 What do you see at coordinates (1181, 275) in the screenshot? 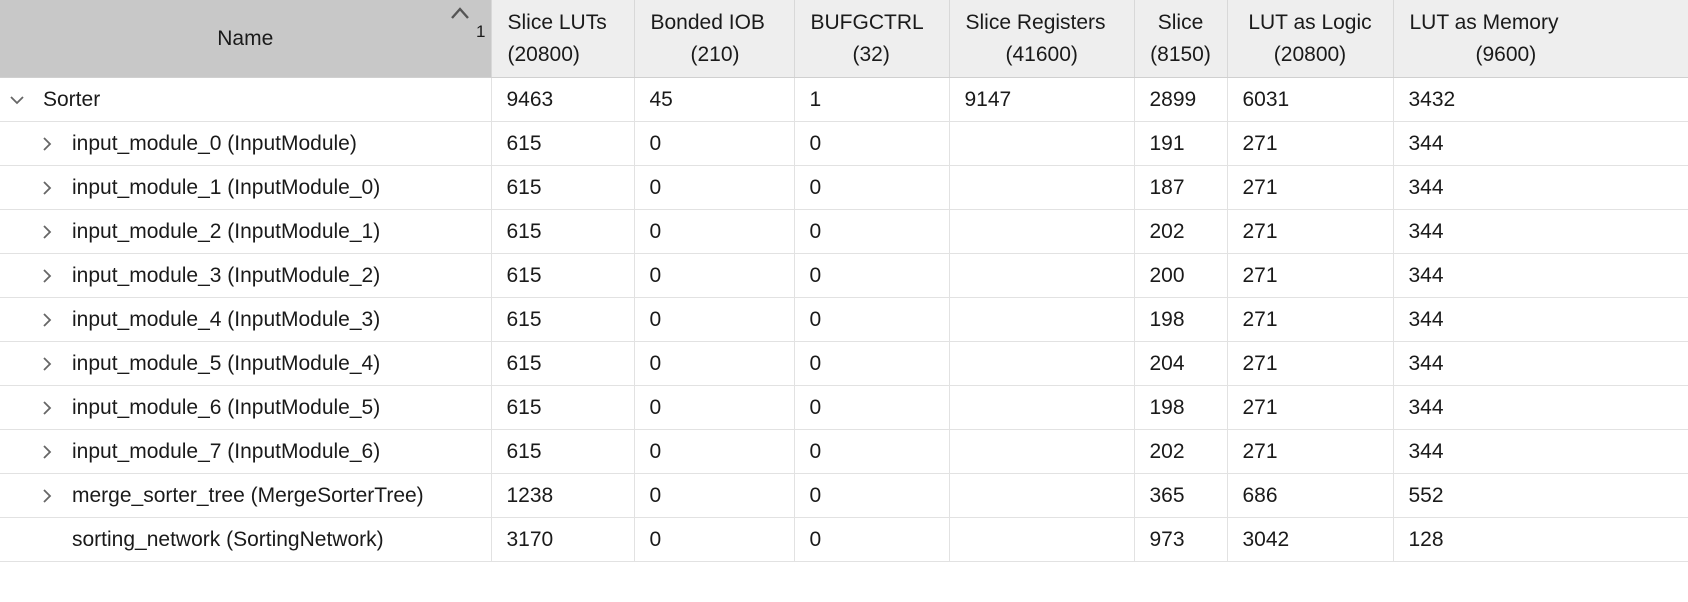
I see `cell-slice: 200` at bounding box center [1181, 275].